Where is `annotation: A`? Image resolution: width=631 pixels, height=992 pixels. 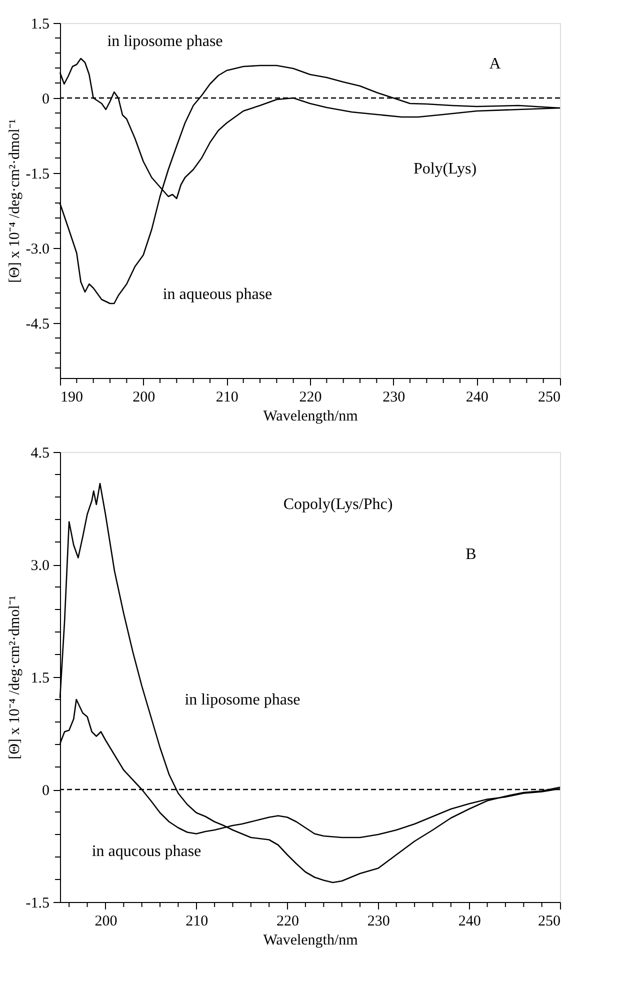
annotation: A is located at coordinates (495, 63).